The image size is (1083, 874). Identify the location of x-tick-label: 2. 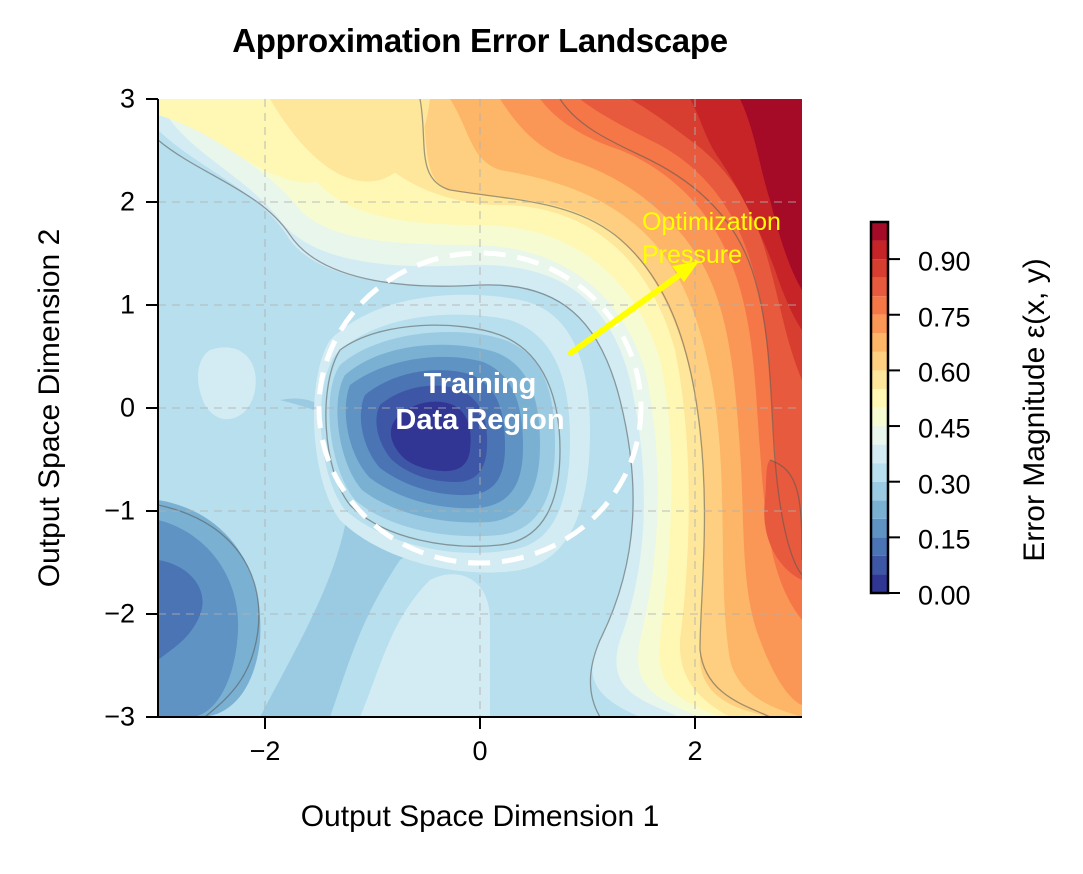
(695, 751).